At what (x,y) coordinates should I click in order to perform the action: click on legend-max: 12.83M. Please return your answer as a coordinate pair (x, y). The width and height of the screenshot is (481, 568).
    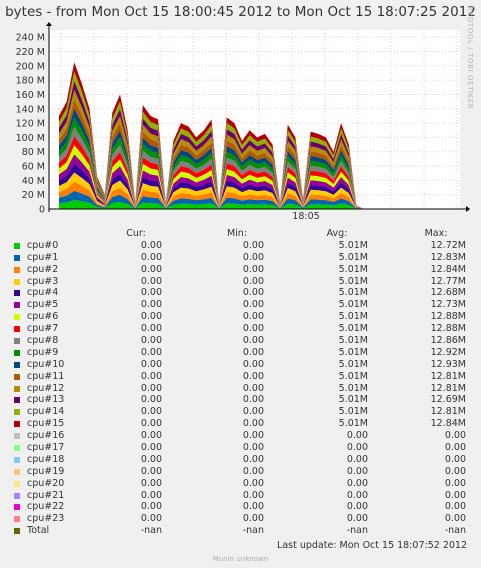
    Looking at the image, I should click on (448, 257).